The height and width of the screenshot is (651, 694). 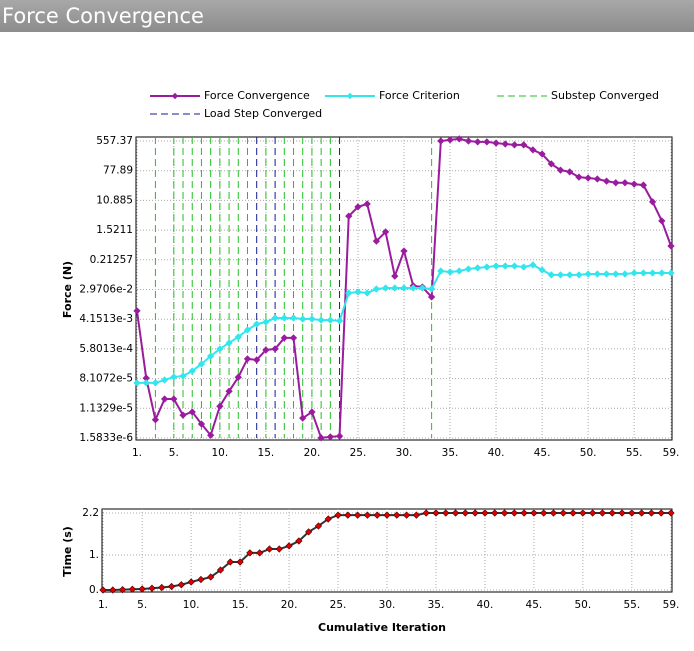 I want to click on x-tick-label: 40., so click(x=496, y=453).